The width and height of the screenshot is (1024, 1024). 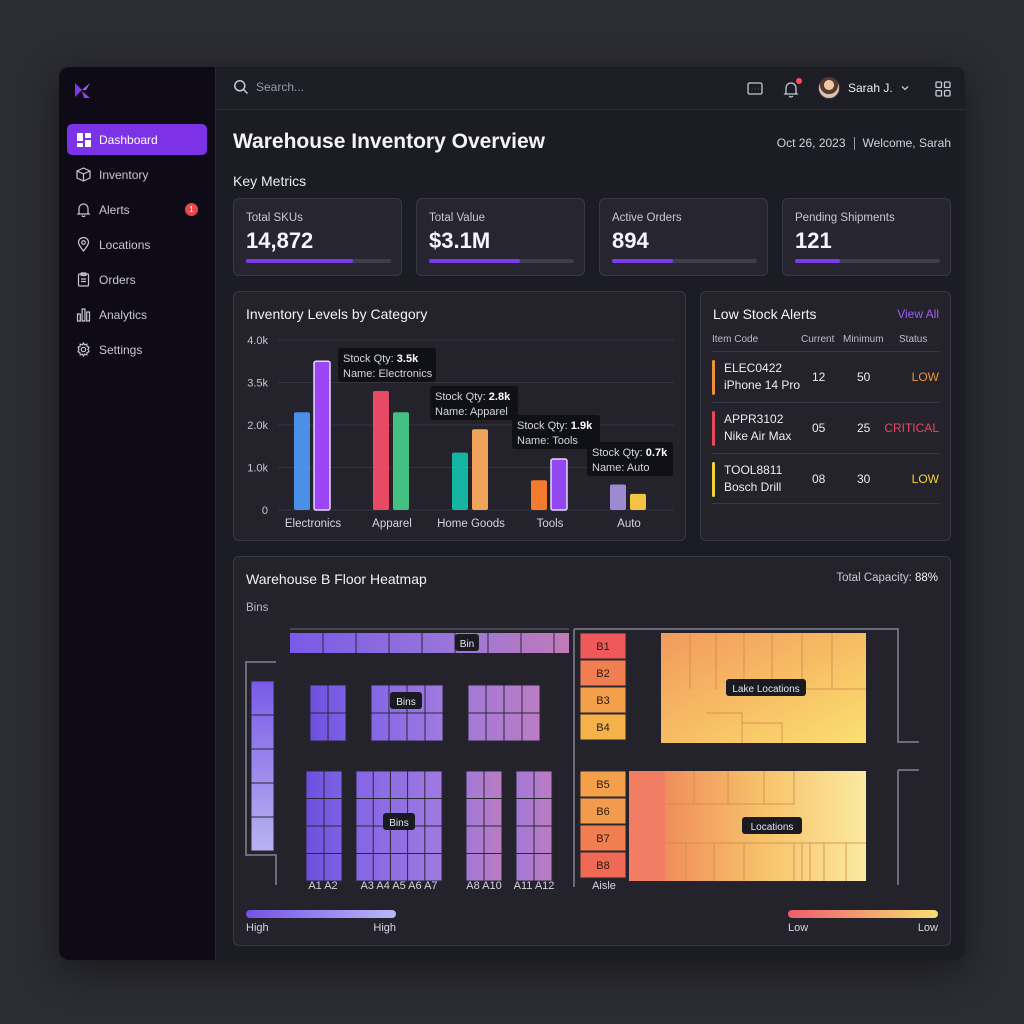 I want to click on tag-text: Bins, so click(x=405, y=702).